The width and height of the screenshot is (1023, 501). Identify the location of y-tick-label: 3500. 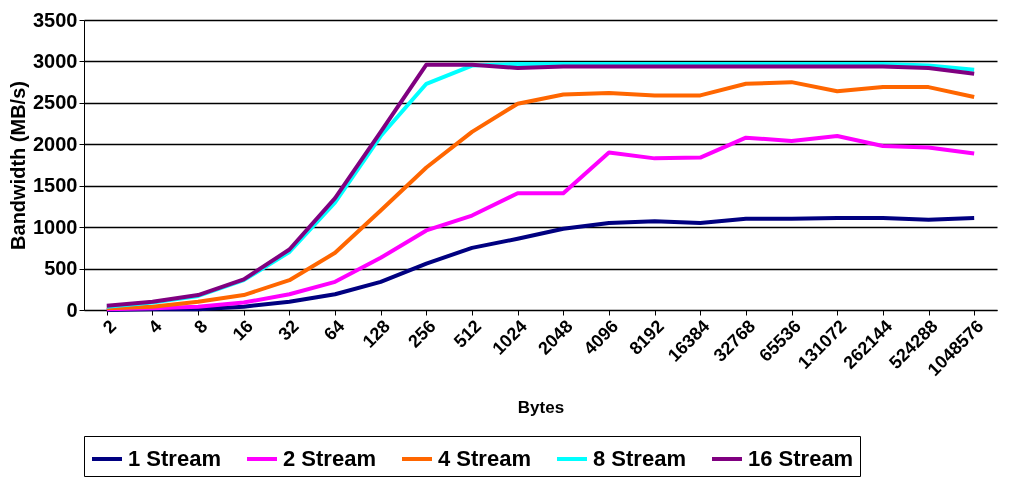
(55, 19).